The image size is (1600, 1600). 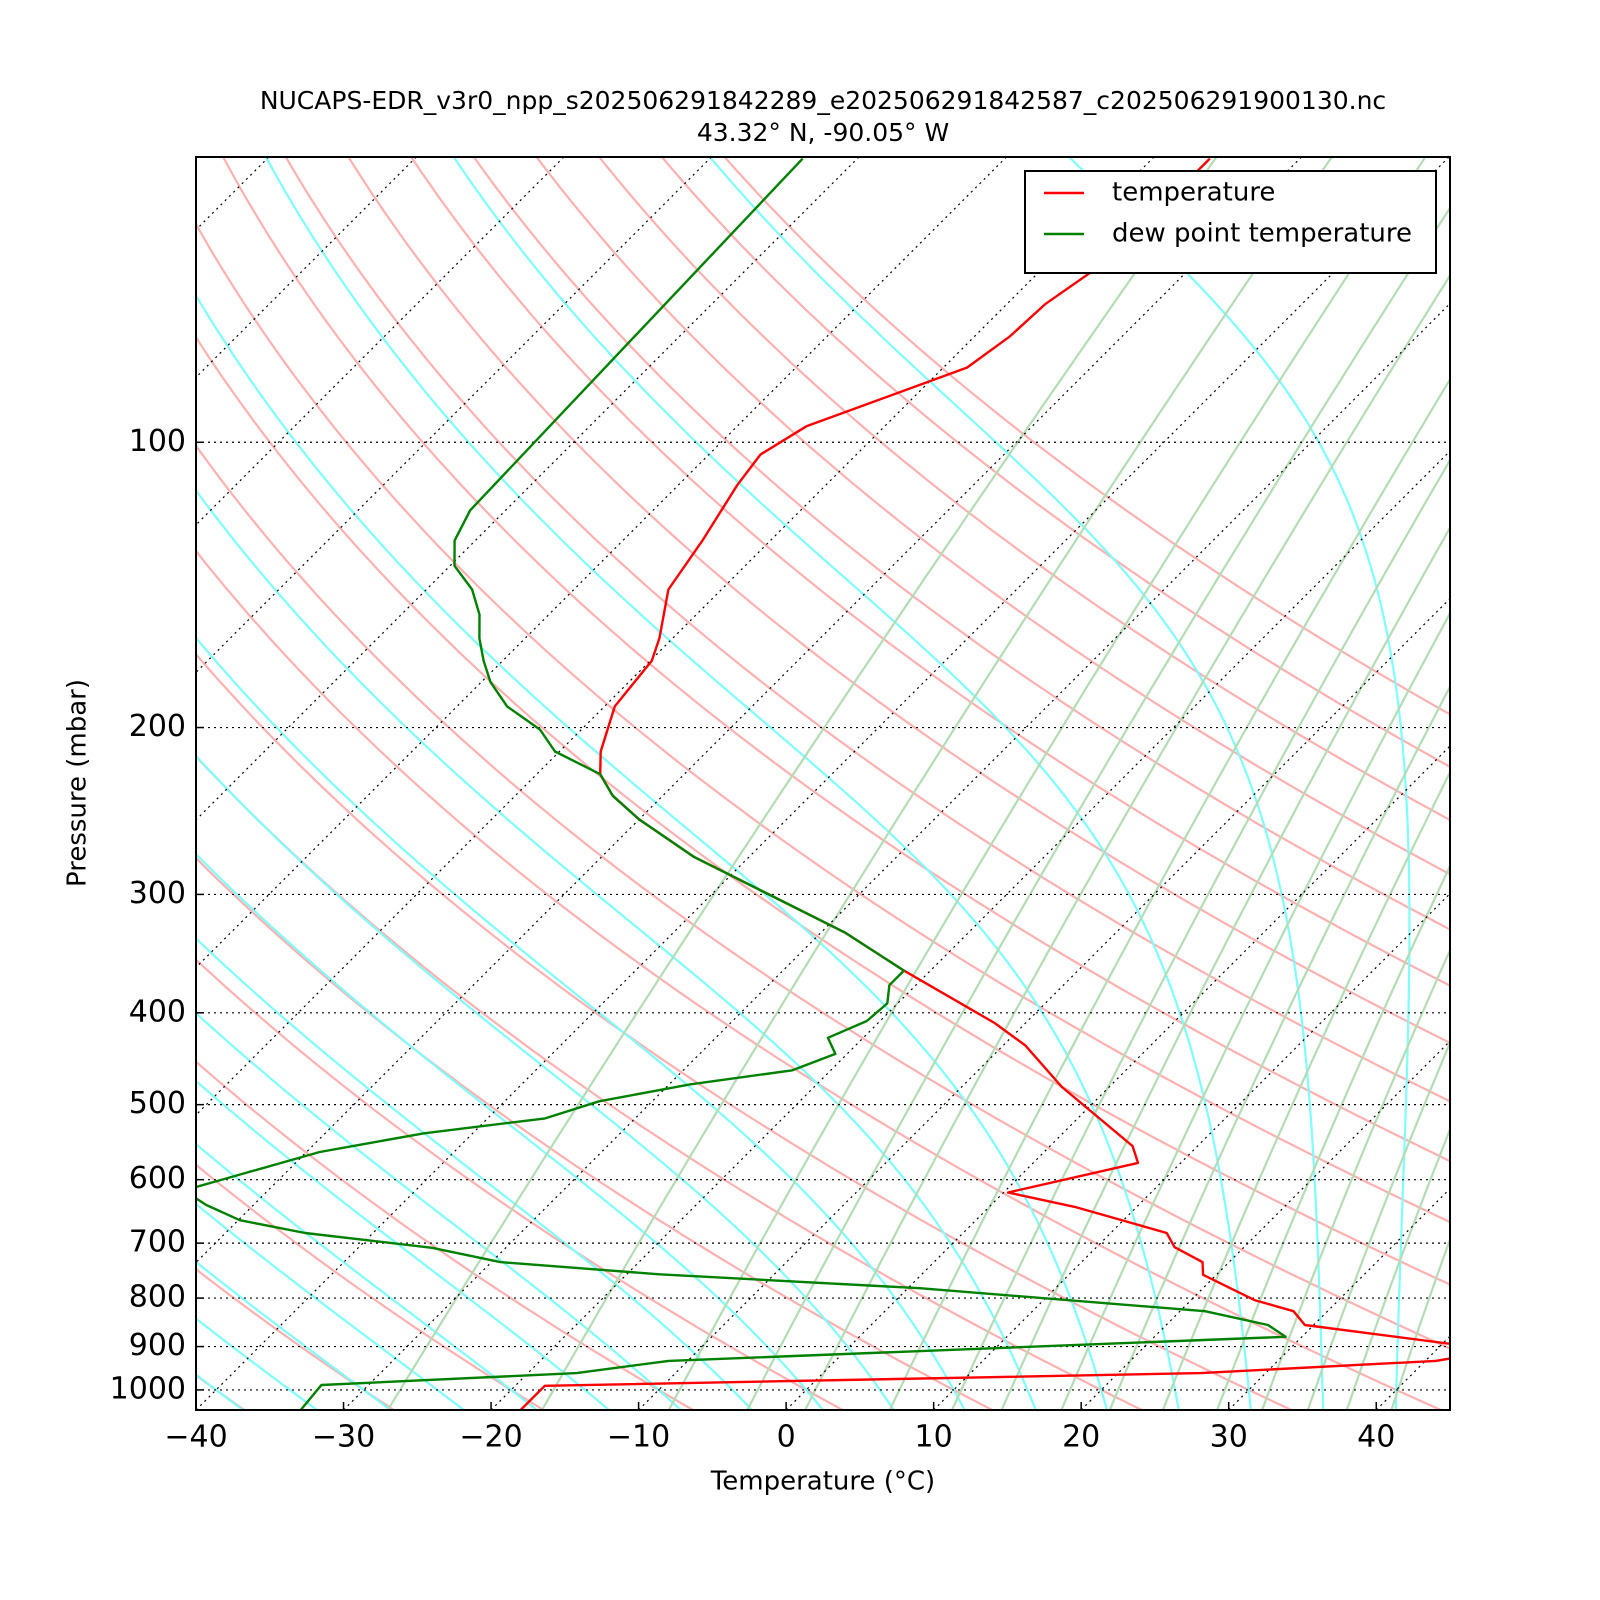 I want to click on y-tick-label: 500, so click(x=157, y=1103).